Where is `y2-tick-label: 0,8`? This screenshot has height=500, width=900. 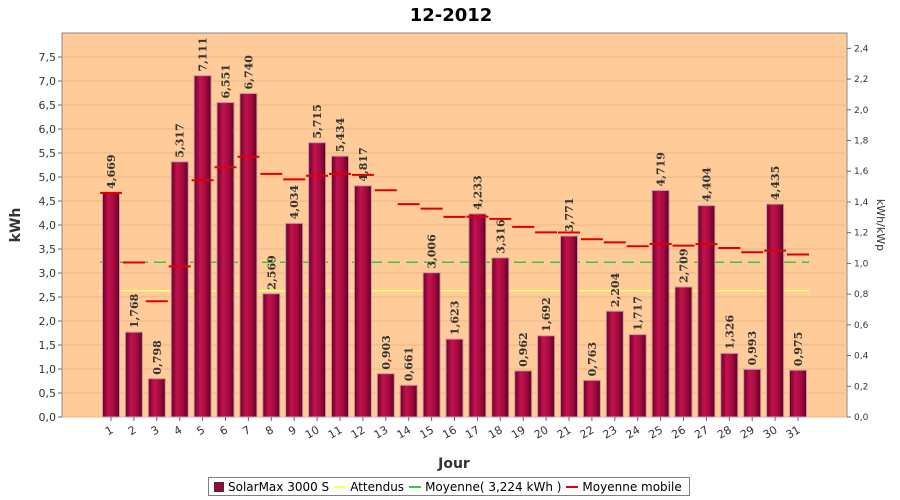
y2-tick-label: 0,8 is located at coordinates (861, 295).